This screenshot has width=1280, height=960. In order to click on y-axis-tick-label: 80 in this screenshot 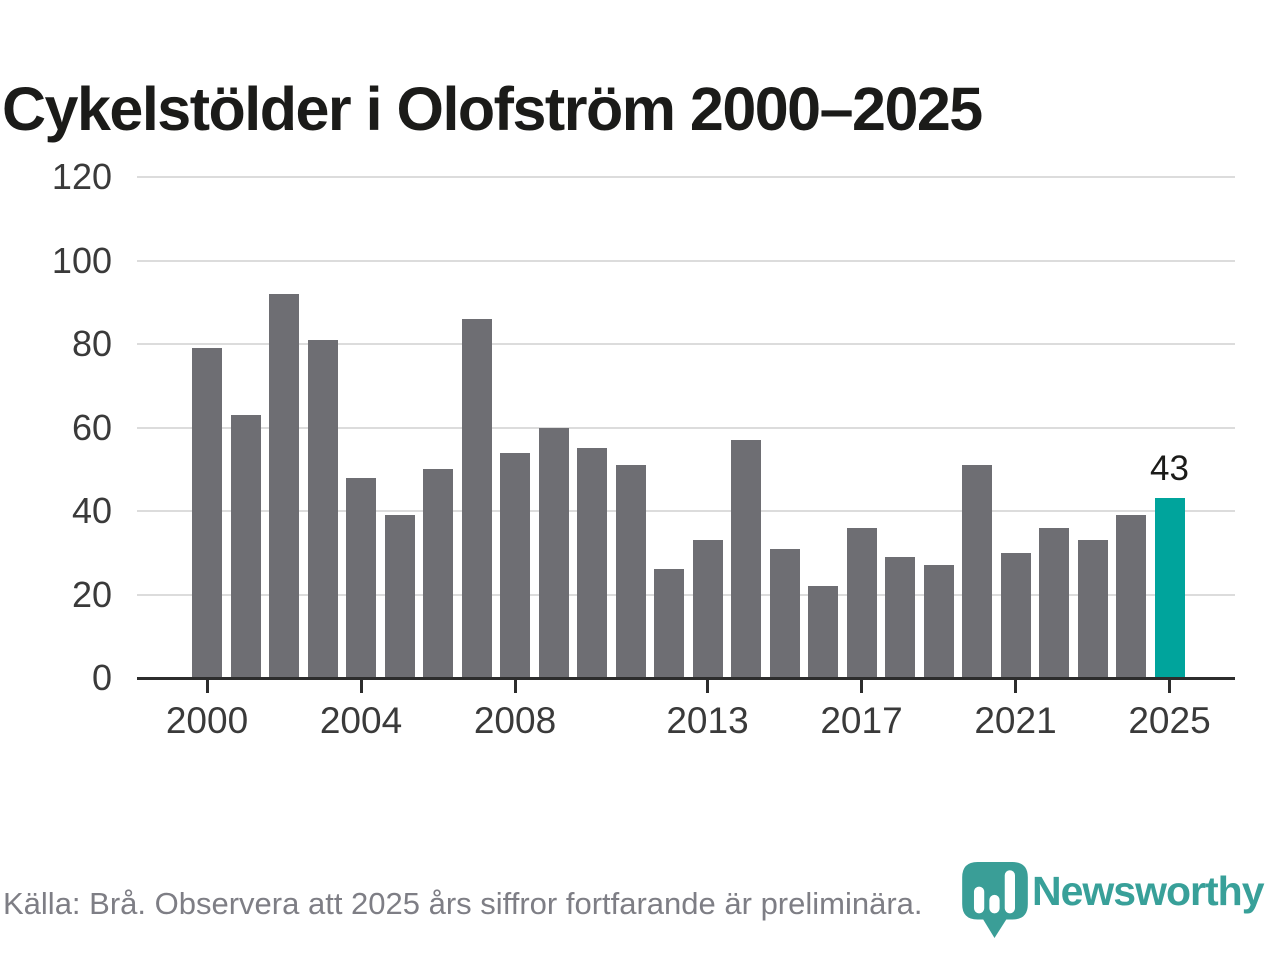, I will do `click(91, 343)`.